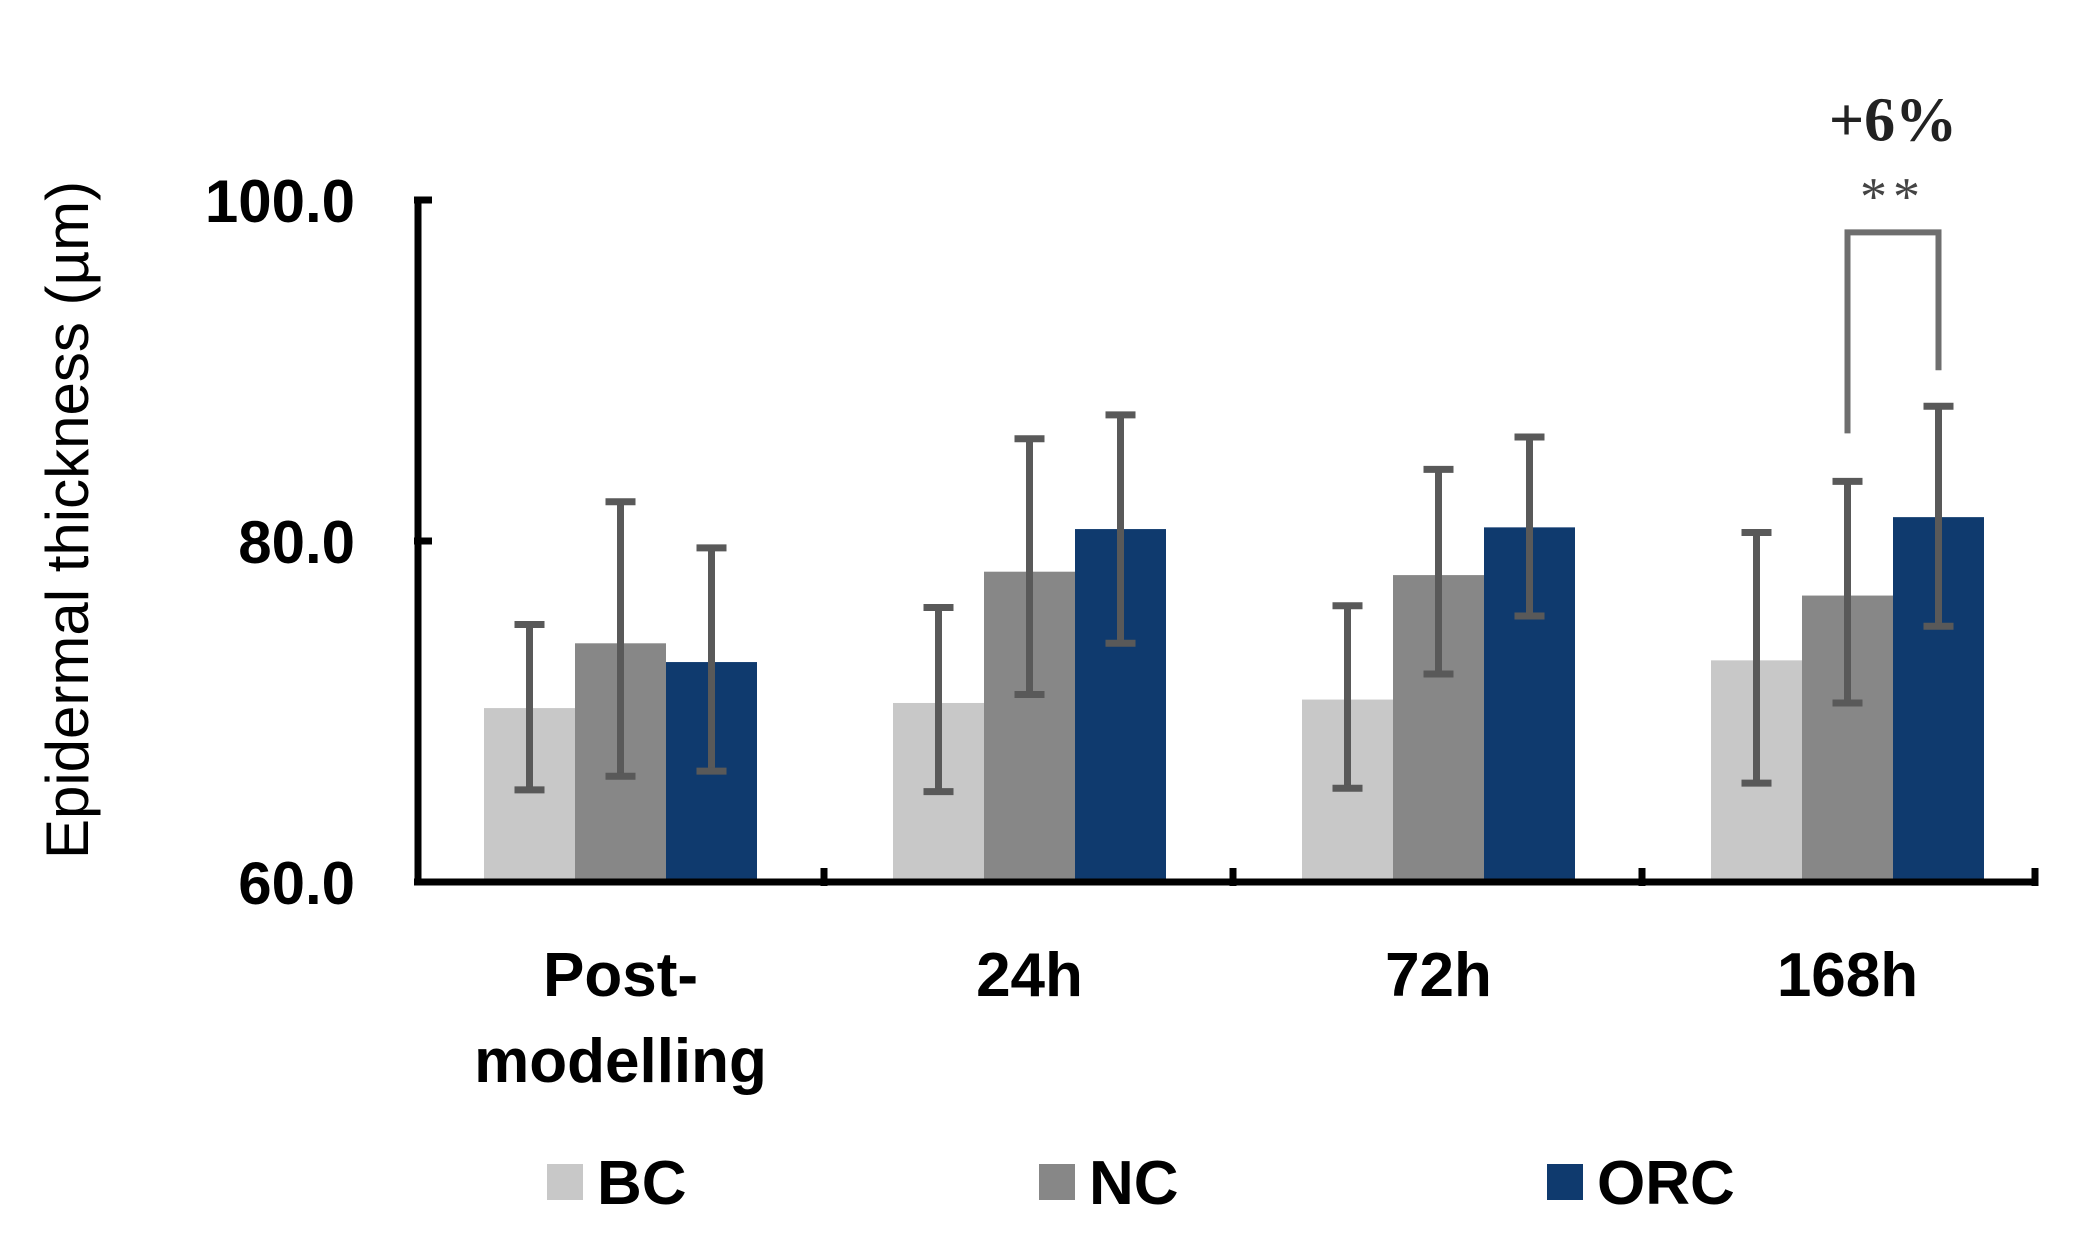 Image resolution: width=2077 pixels, height=1242 pixels. What do you see at coordinates (67, 520) in the screenshot?
I see `y-axis-title: Epidermal thickness (µm)` at bounding box center [67, 520].